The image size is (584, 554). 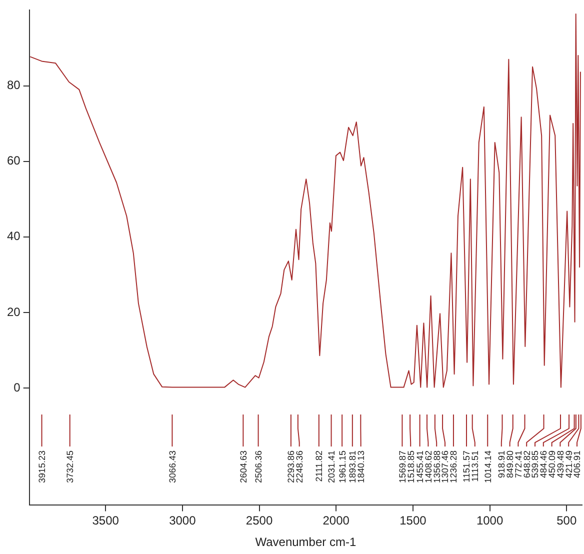 What do you see at coordinates (361, 467) in the screenshot?
I see `annotation: 1840.13` at bounding box center [361, 467].